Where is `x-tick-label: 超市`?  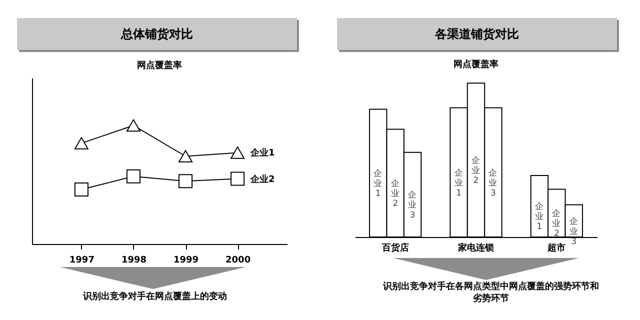
x-tick-label: 超市 is located at coordinates (556, 248).